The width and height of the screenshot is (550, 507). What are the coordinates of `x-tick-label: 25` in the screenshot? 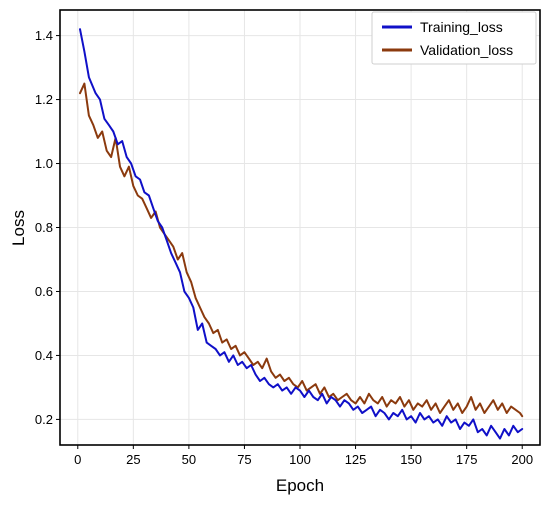 It's located at (133, 459).